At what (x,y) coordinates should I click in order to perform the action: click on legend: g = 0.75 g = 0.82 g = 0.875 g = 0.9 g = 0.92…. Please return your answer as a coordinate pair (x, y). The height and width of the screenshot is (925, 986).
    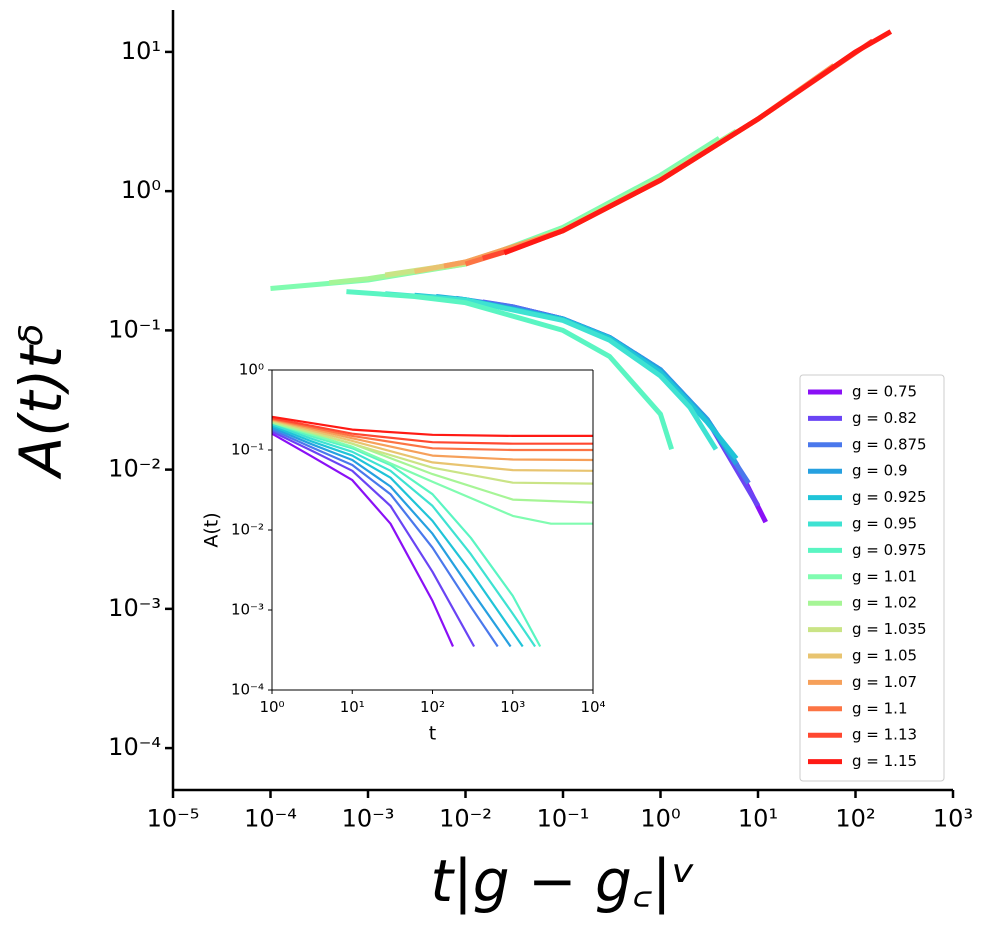
    Looking at the image, I should click on (872, 578).